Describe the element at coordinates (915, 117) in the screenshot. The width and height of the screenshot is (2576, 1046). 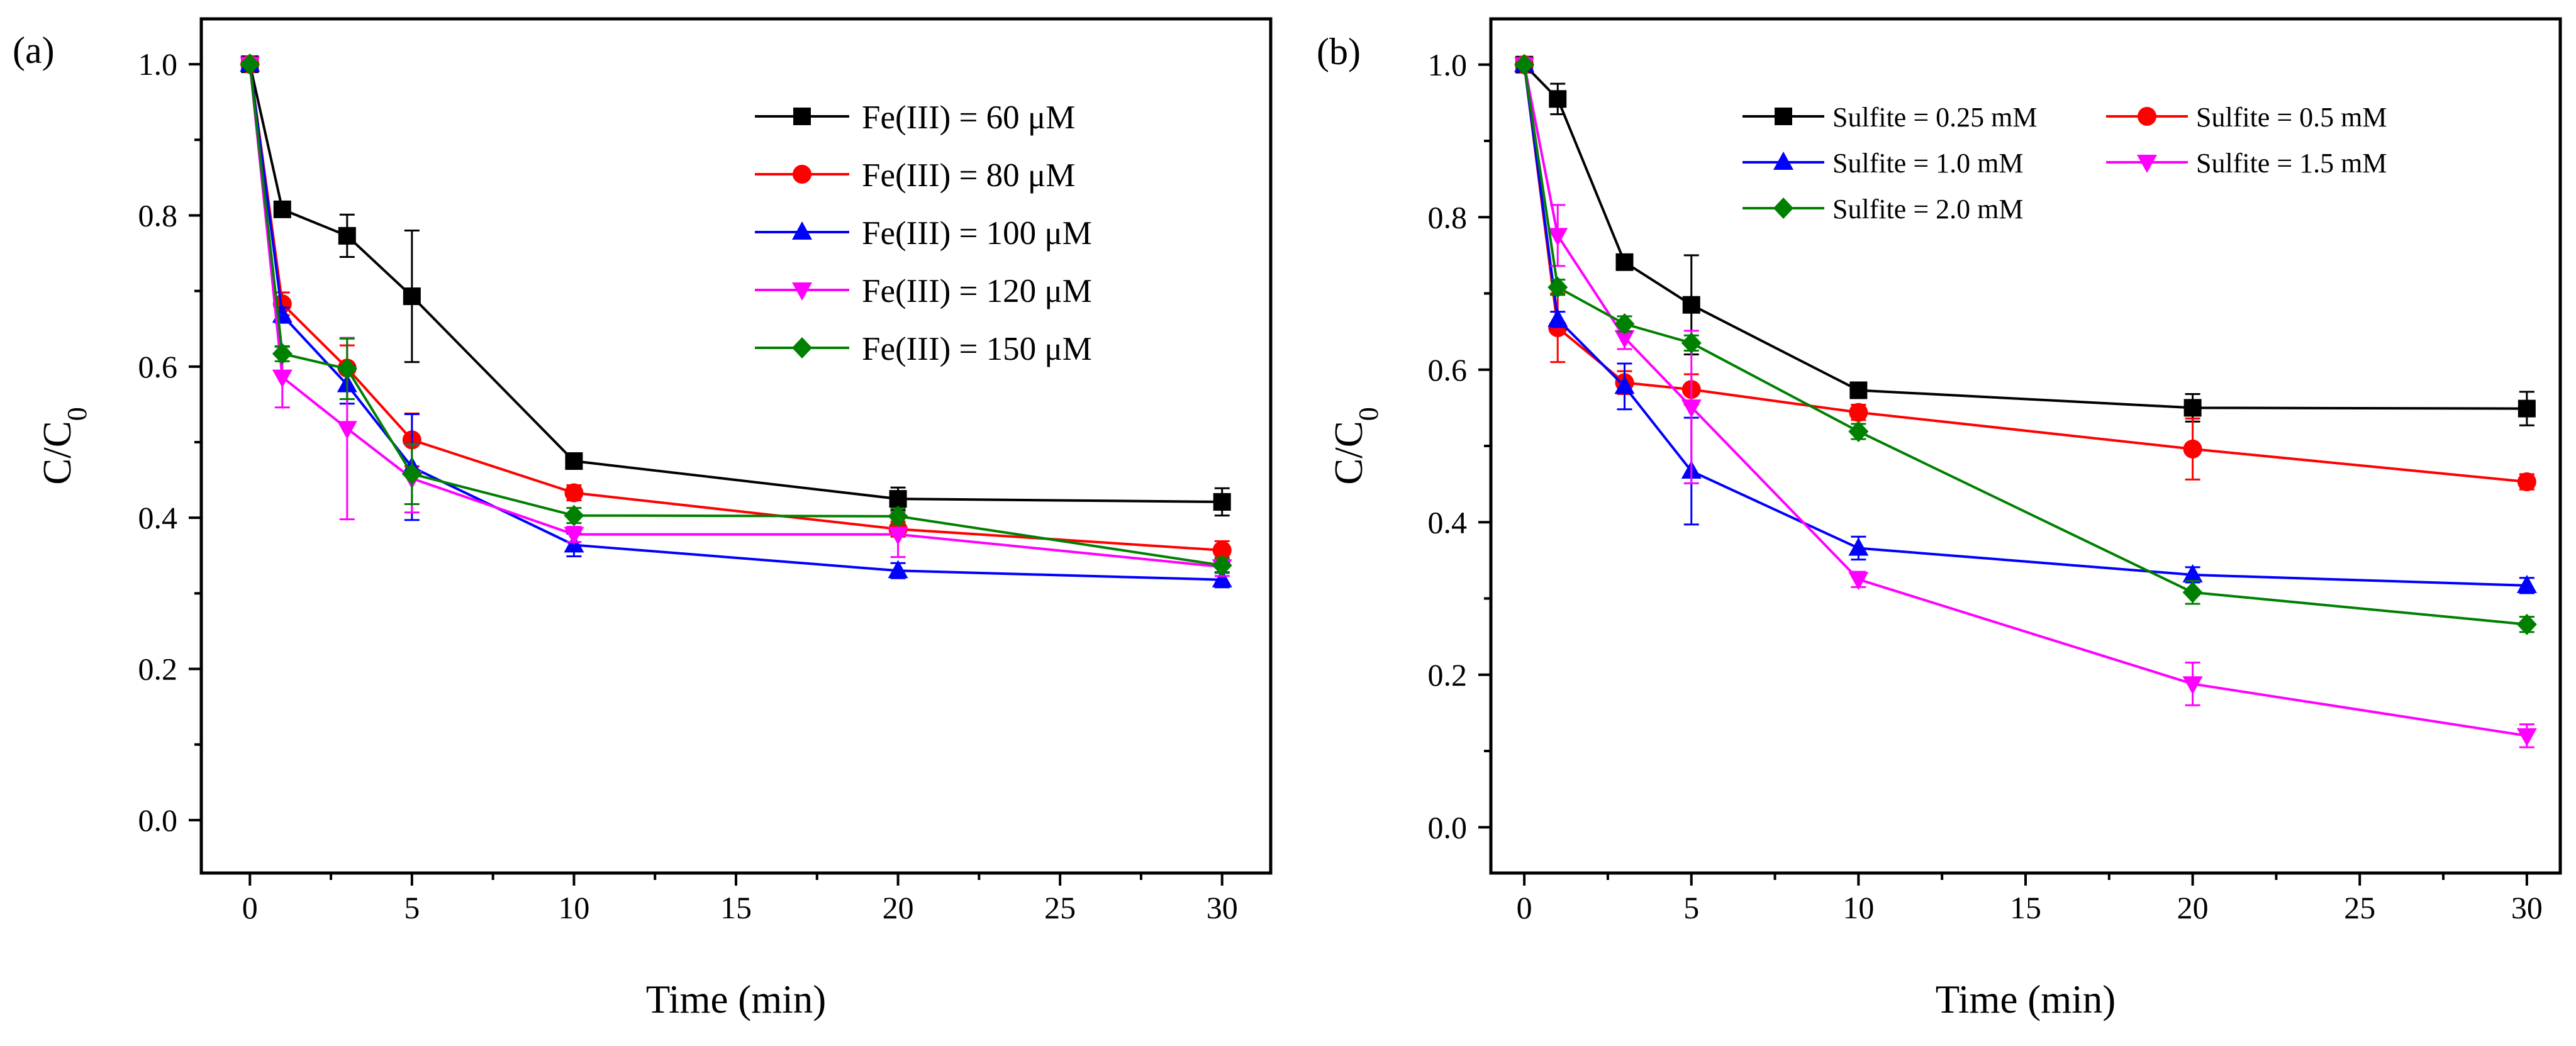
I see `legend-item: Fe(III) = 60 μM` at that location.